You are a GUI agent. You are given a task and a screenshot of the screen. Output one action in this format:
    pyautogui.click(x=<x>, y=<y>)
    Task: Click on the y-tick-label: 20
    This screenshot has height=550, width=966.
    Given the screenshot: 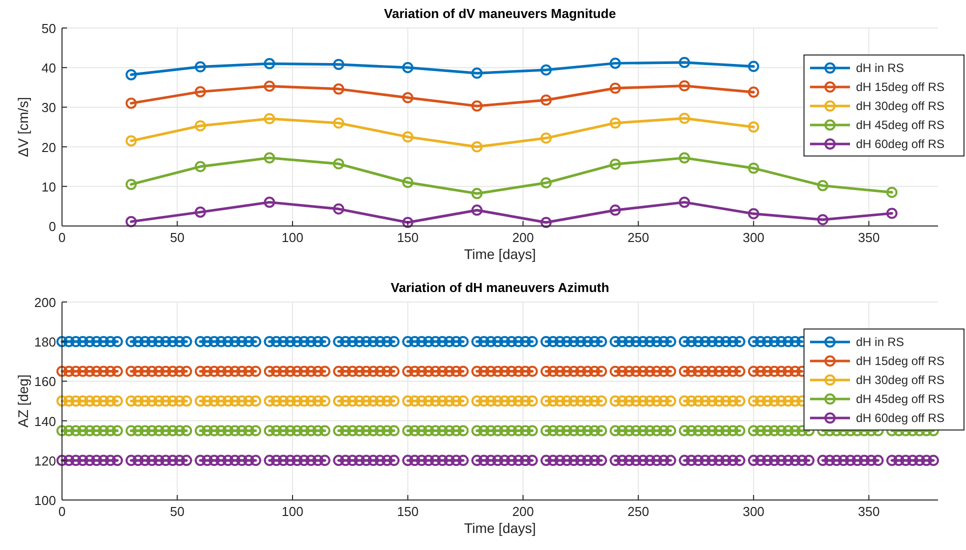 What is the action you would take?
    pyautogui.click(x=49, y=147)
    